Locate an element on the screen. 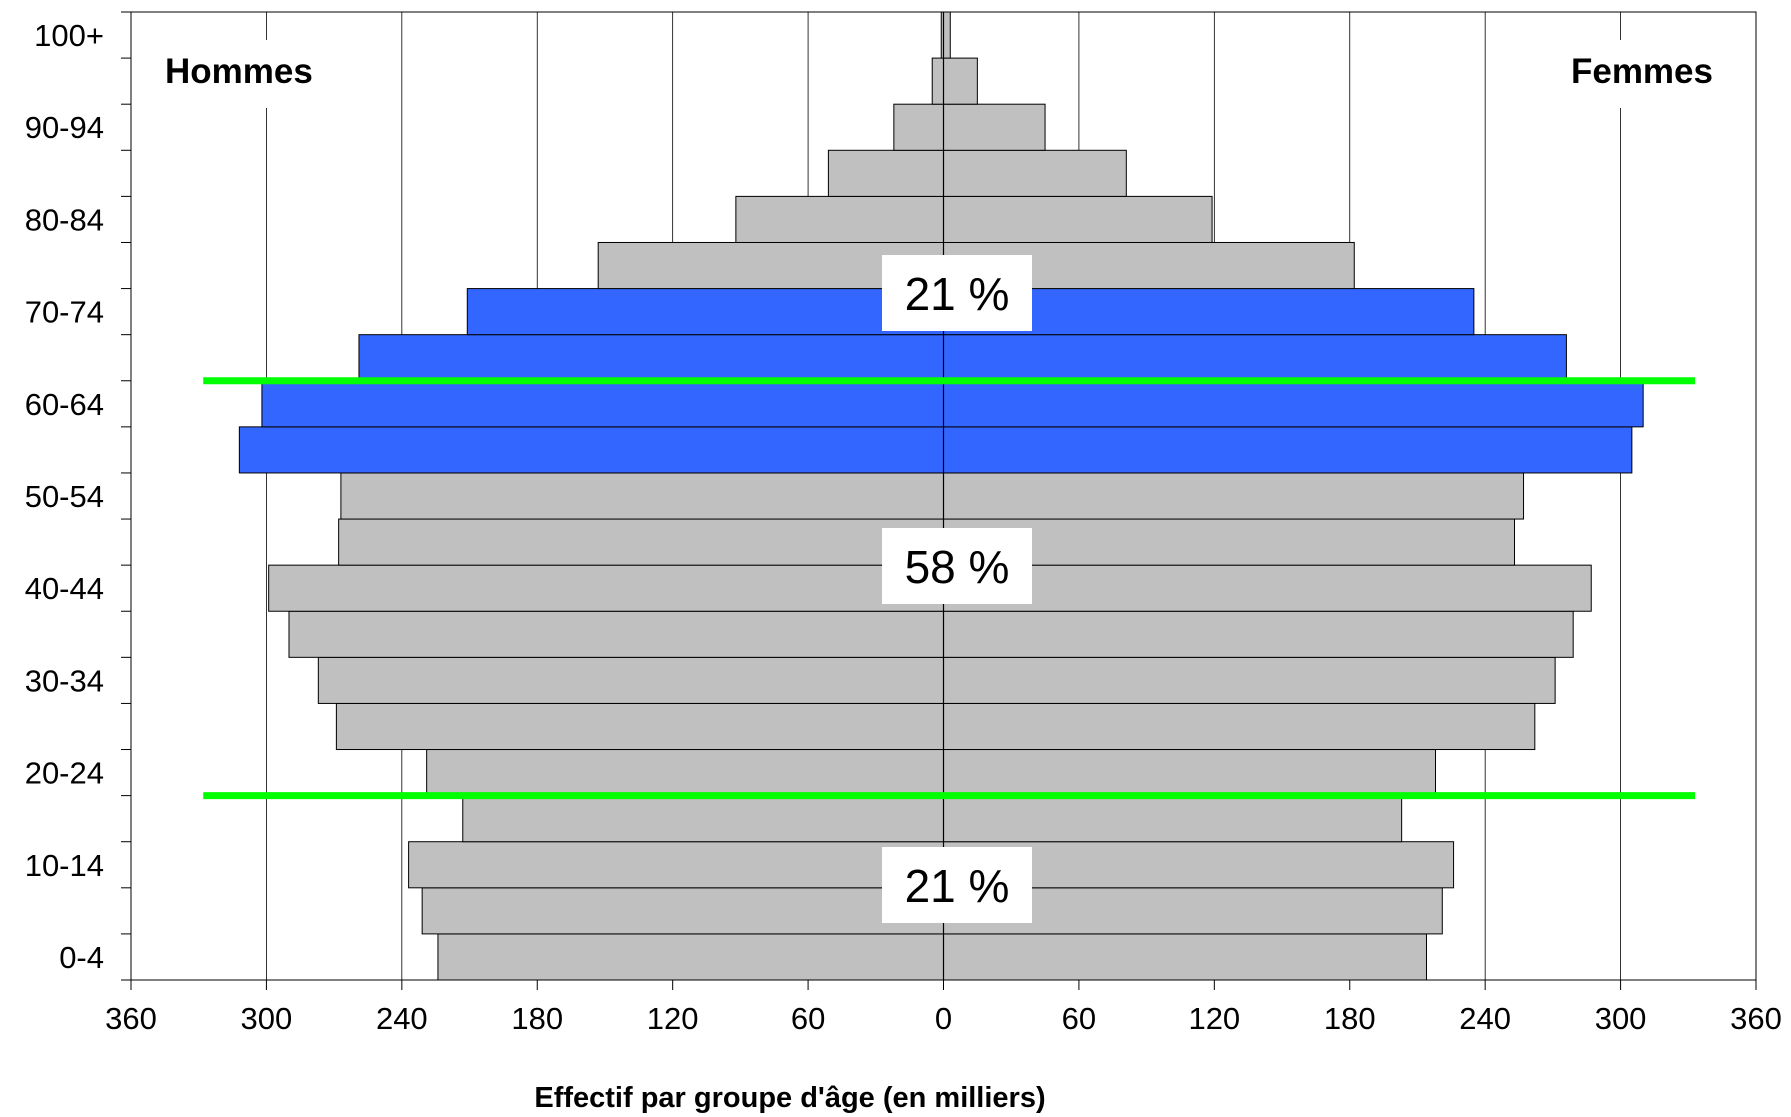 Image resolution: width=1791 pixels, height=1117 pixels. x-axis-title: Effectif par groupe d'âge (en milliers) is located at coordinates (789, 1098).